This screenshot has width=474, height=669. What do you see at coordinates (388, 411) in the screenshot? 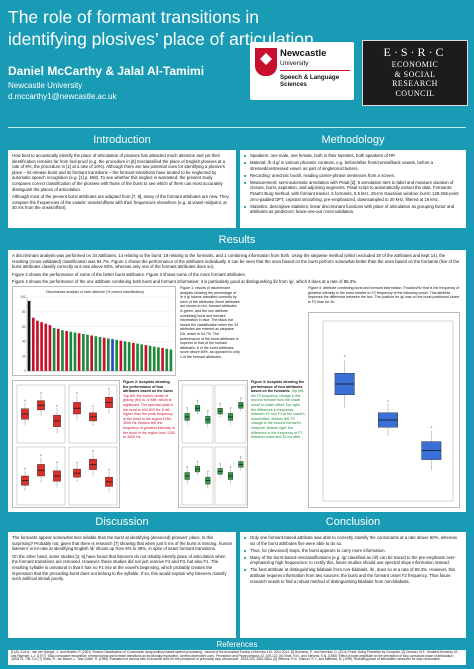
I see `figure-4-svg` at bounding box center [388, 411].